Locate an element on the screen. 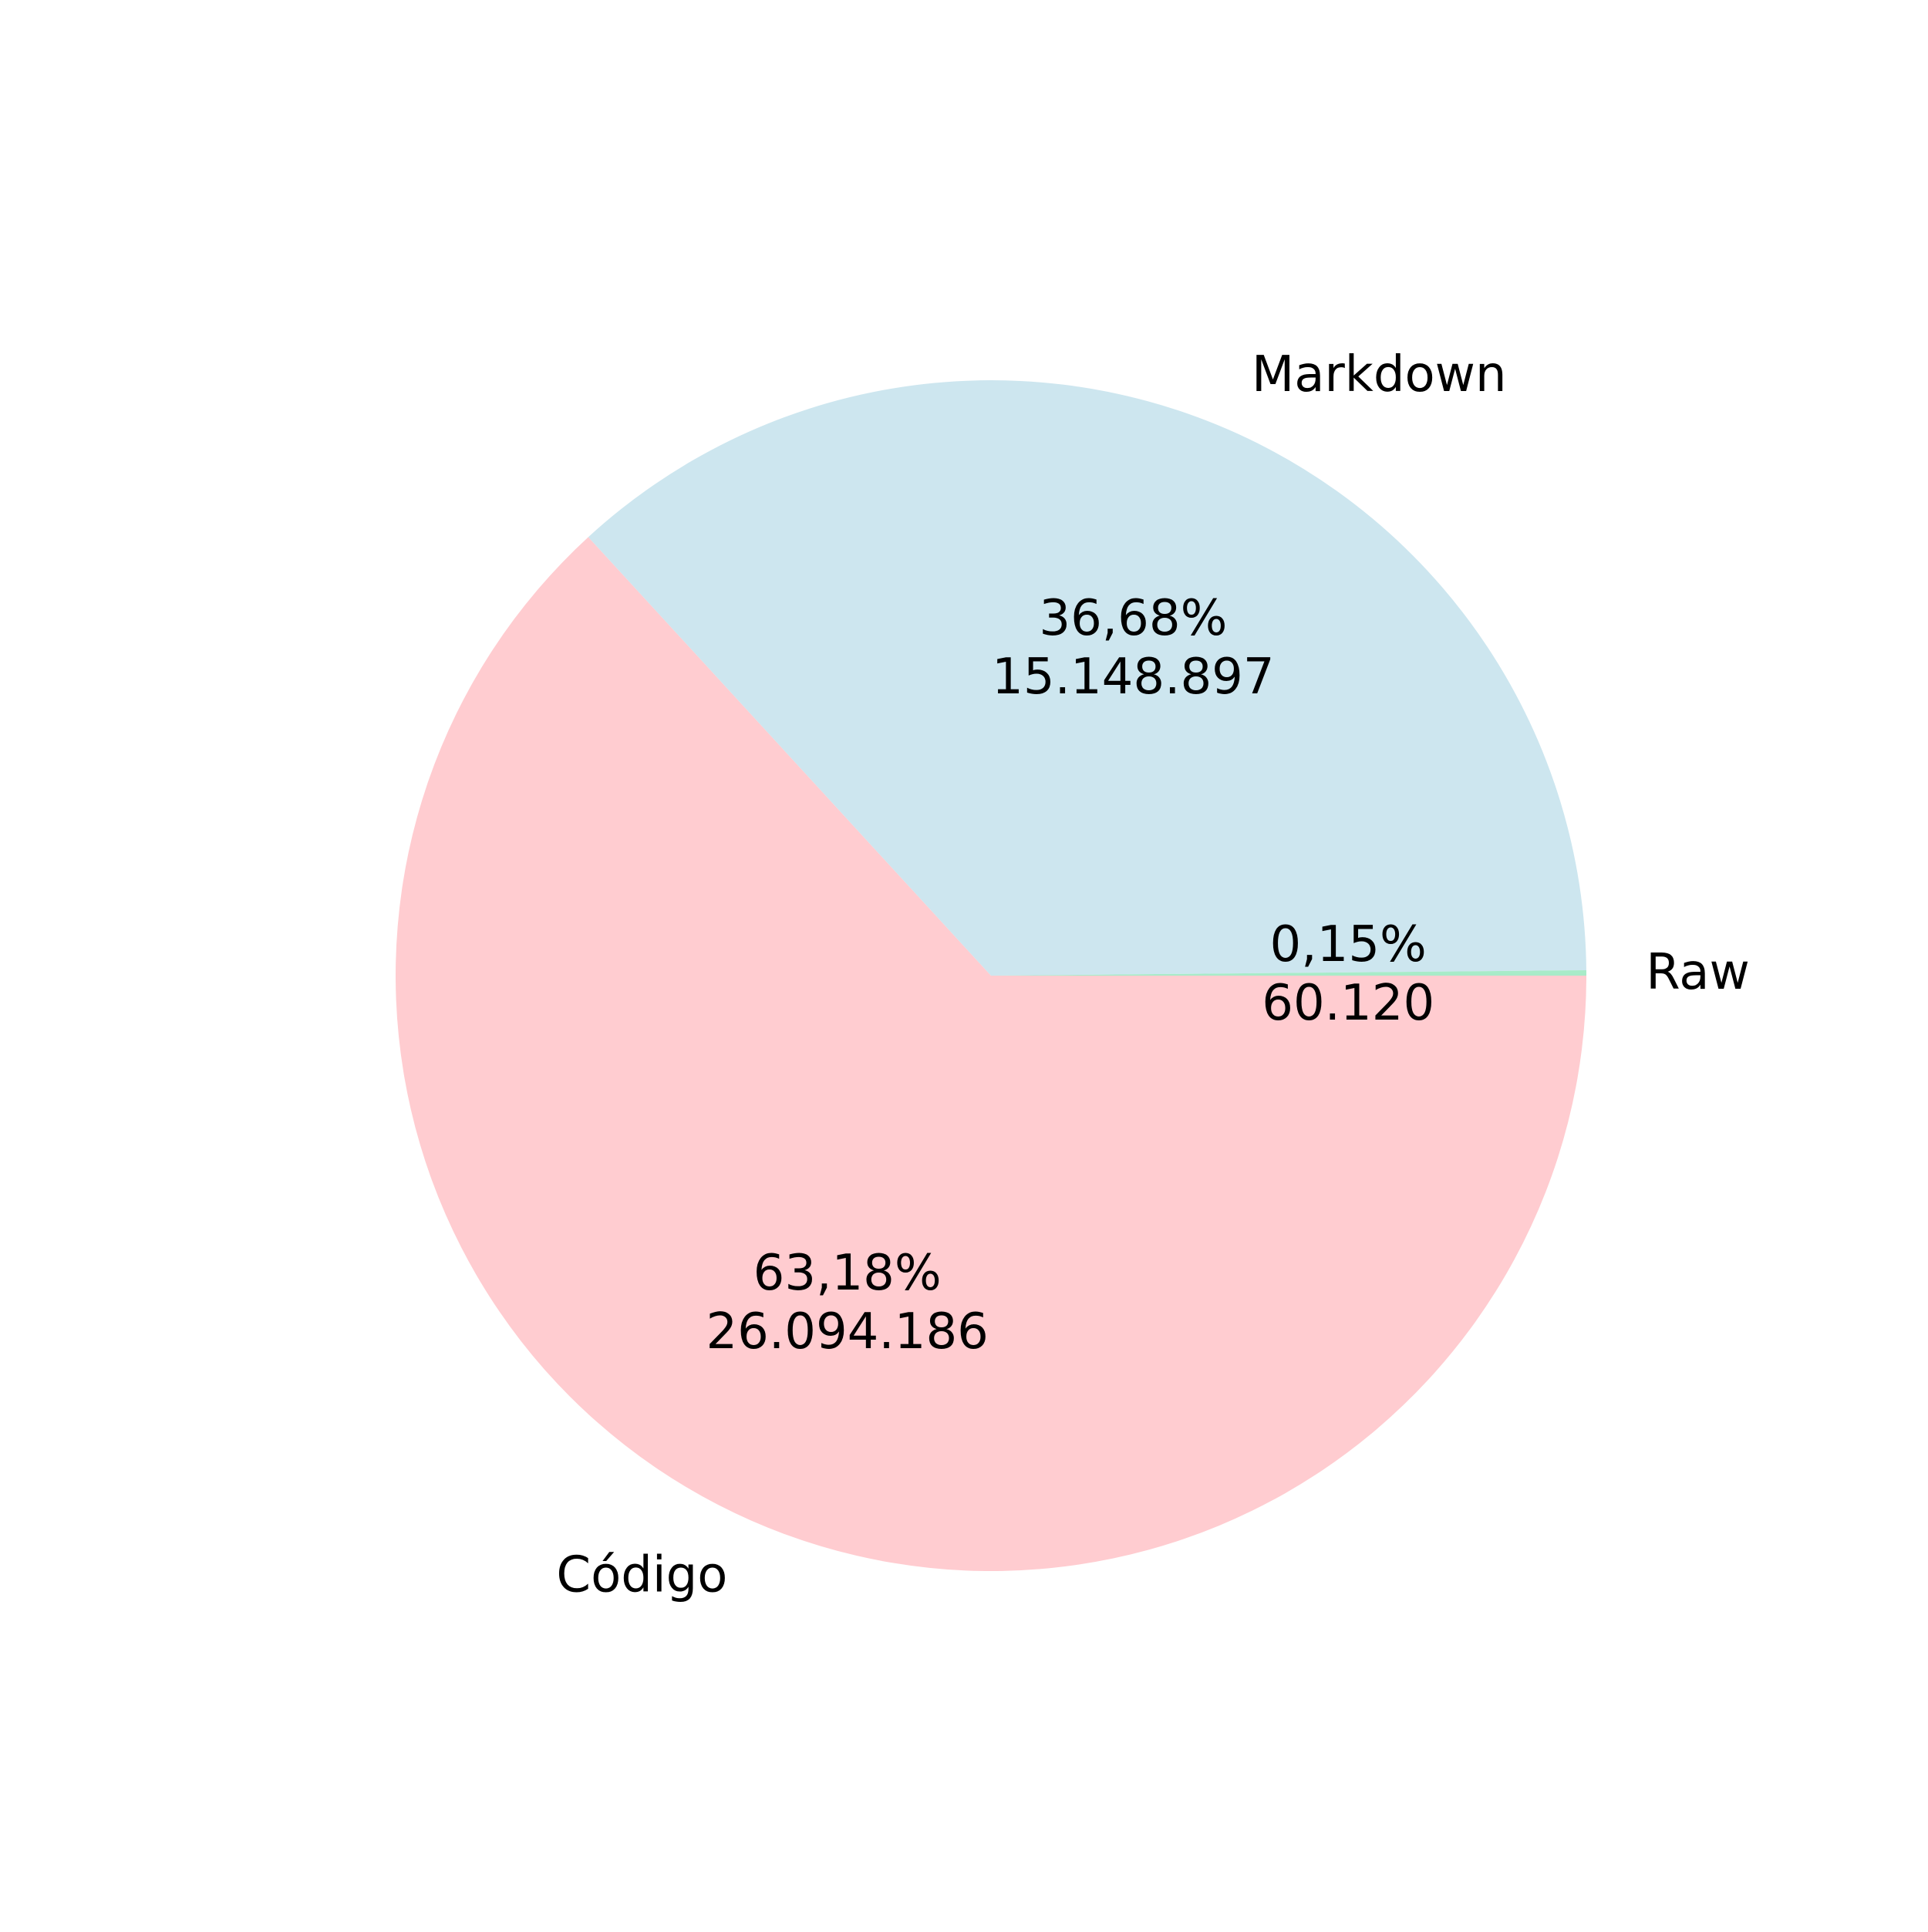 This screenshot has width=1928, height=1932. slice-label-raw: Raw is located at coordinates (1698, 972).